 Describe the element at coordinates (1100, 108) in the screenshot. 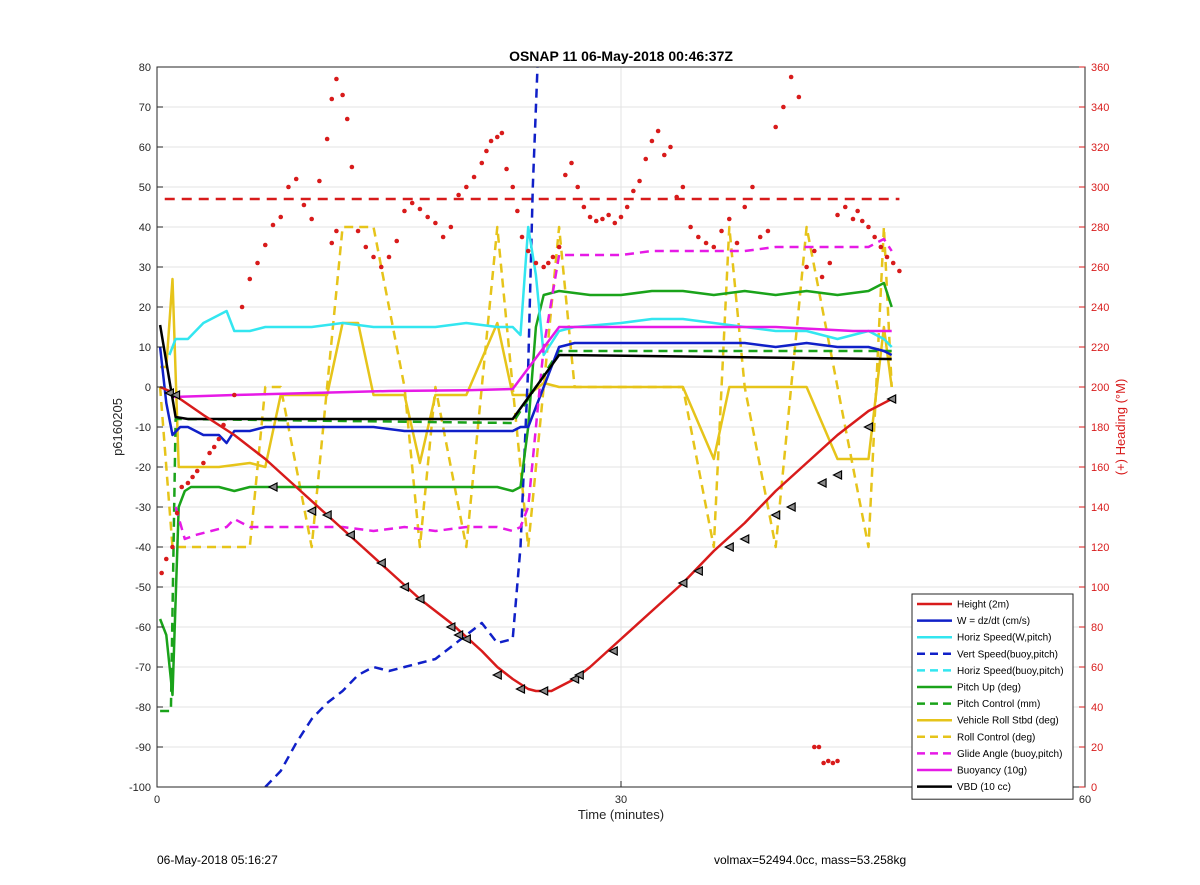

I see `y2-tick-label: 340` at that location.